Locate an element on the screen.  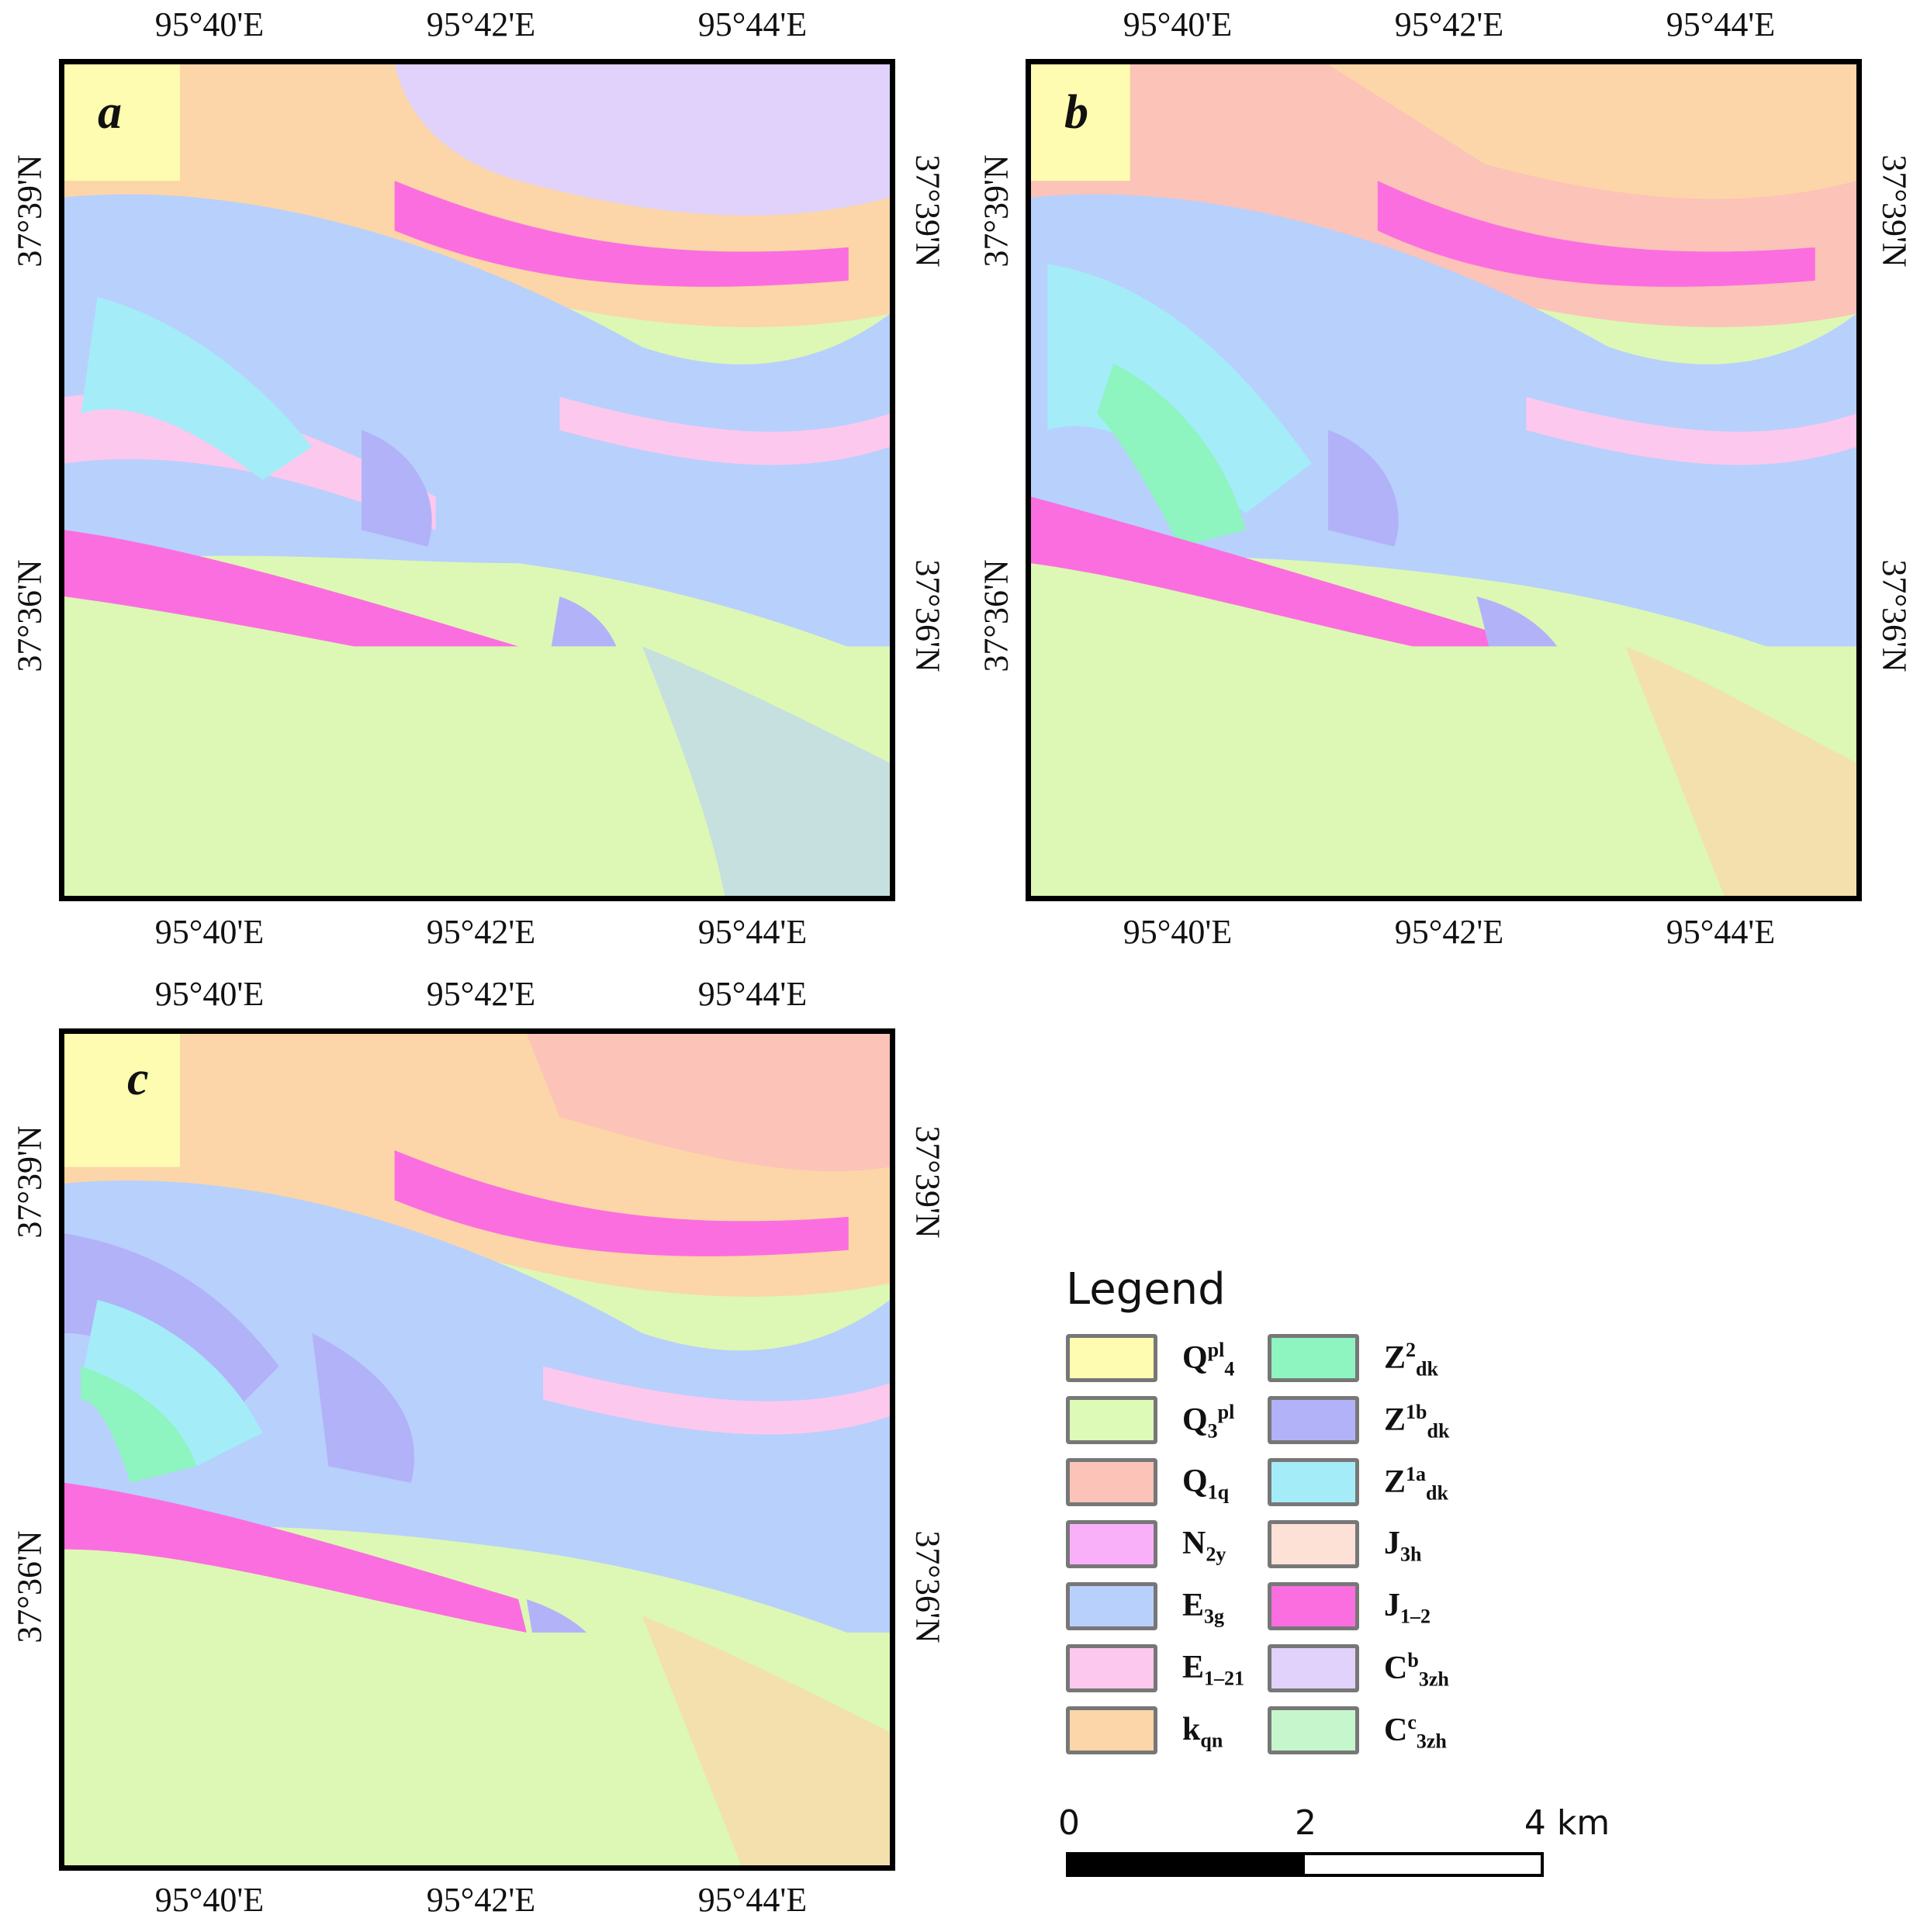
scale-bar-graphic is located at coordinates (1305, 1864).